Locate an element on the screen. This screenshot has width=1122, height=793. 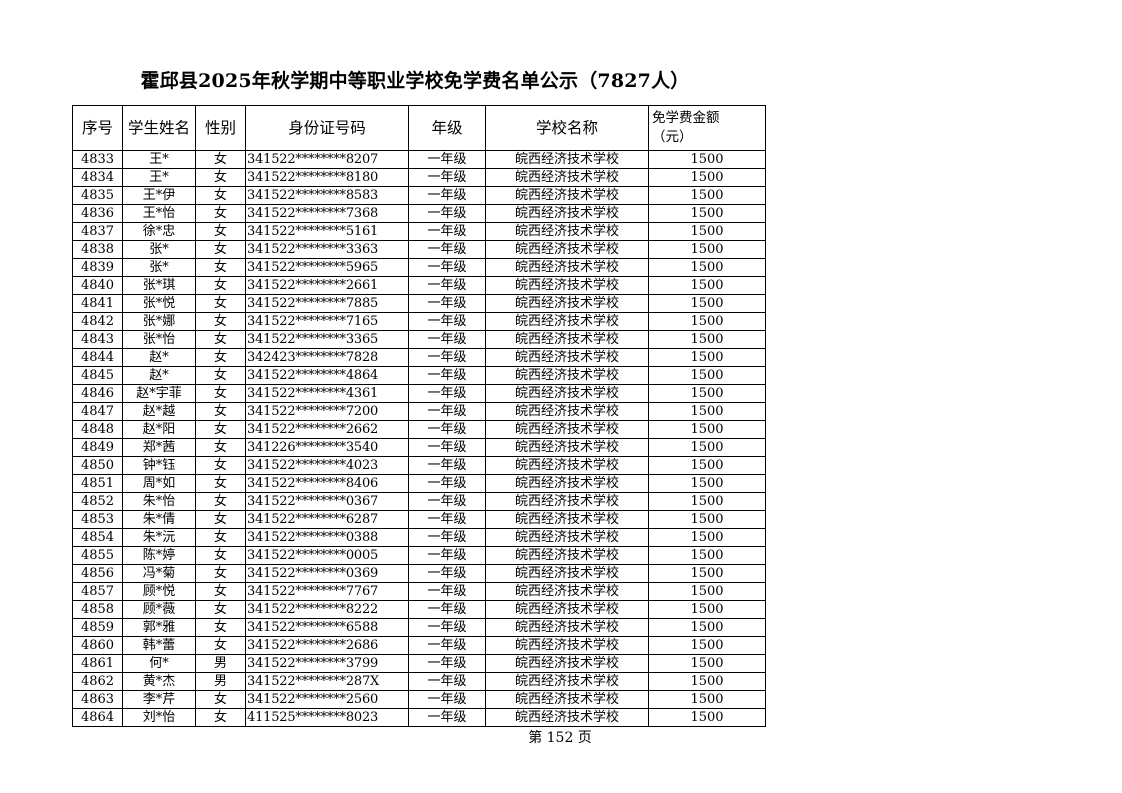
table-header-row: 序号 学生姓名 性别 身份证号码 年级 学校名称 免学费金额 （元） is located at coordinates (419, 128).